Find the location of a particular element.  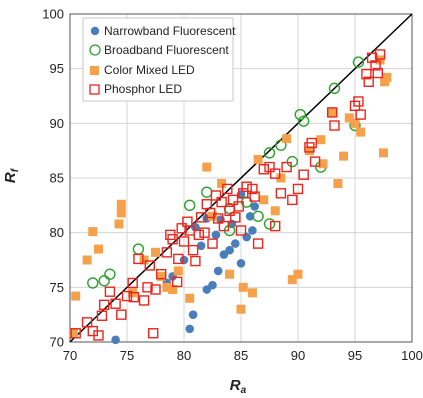

x-tick-label: 75 is located at coordinates (127, 355).